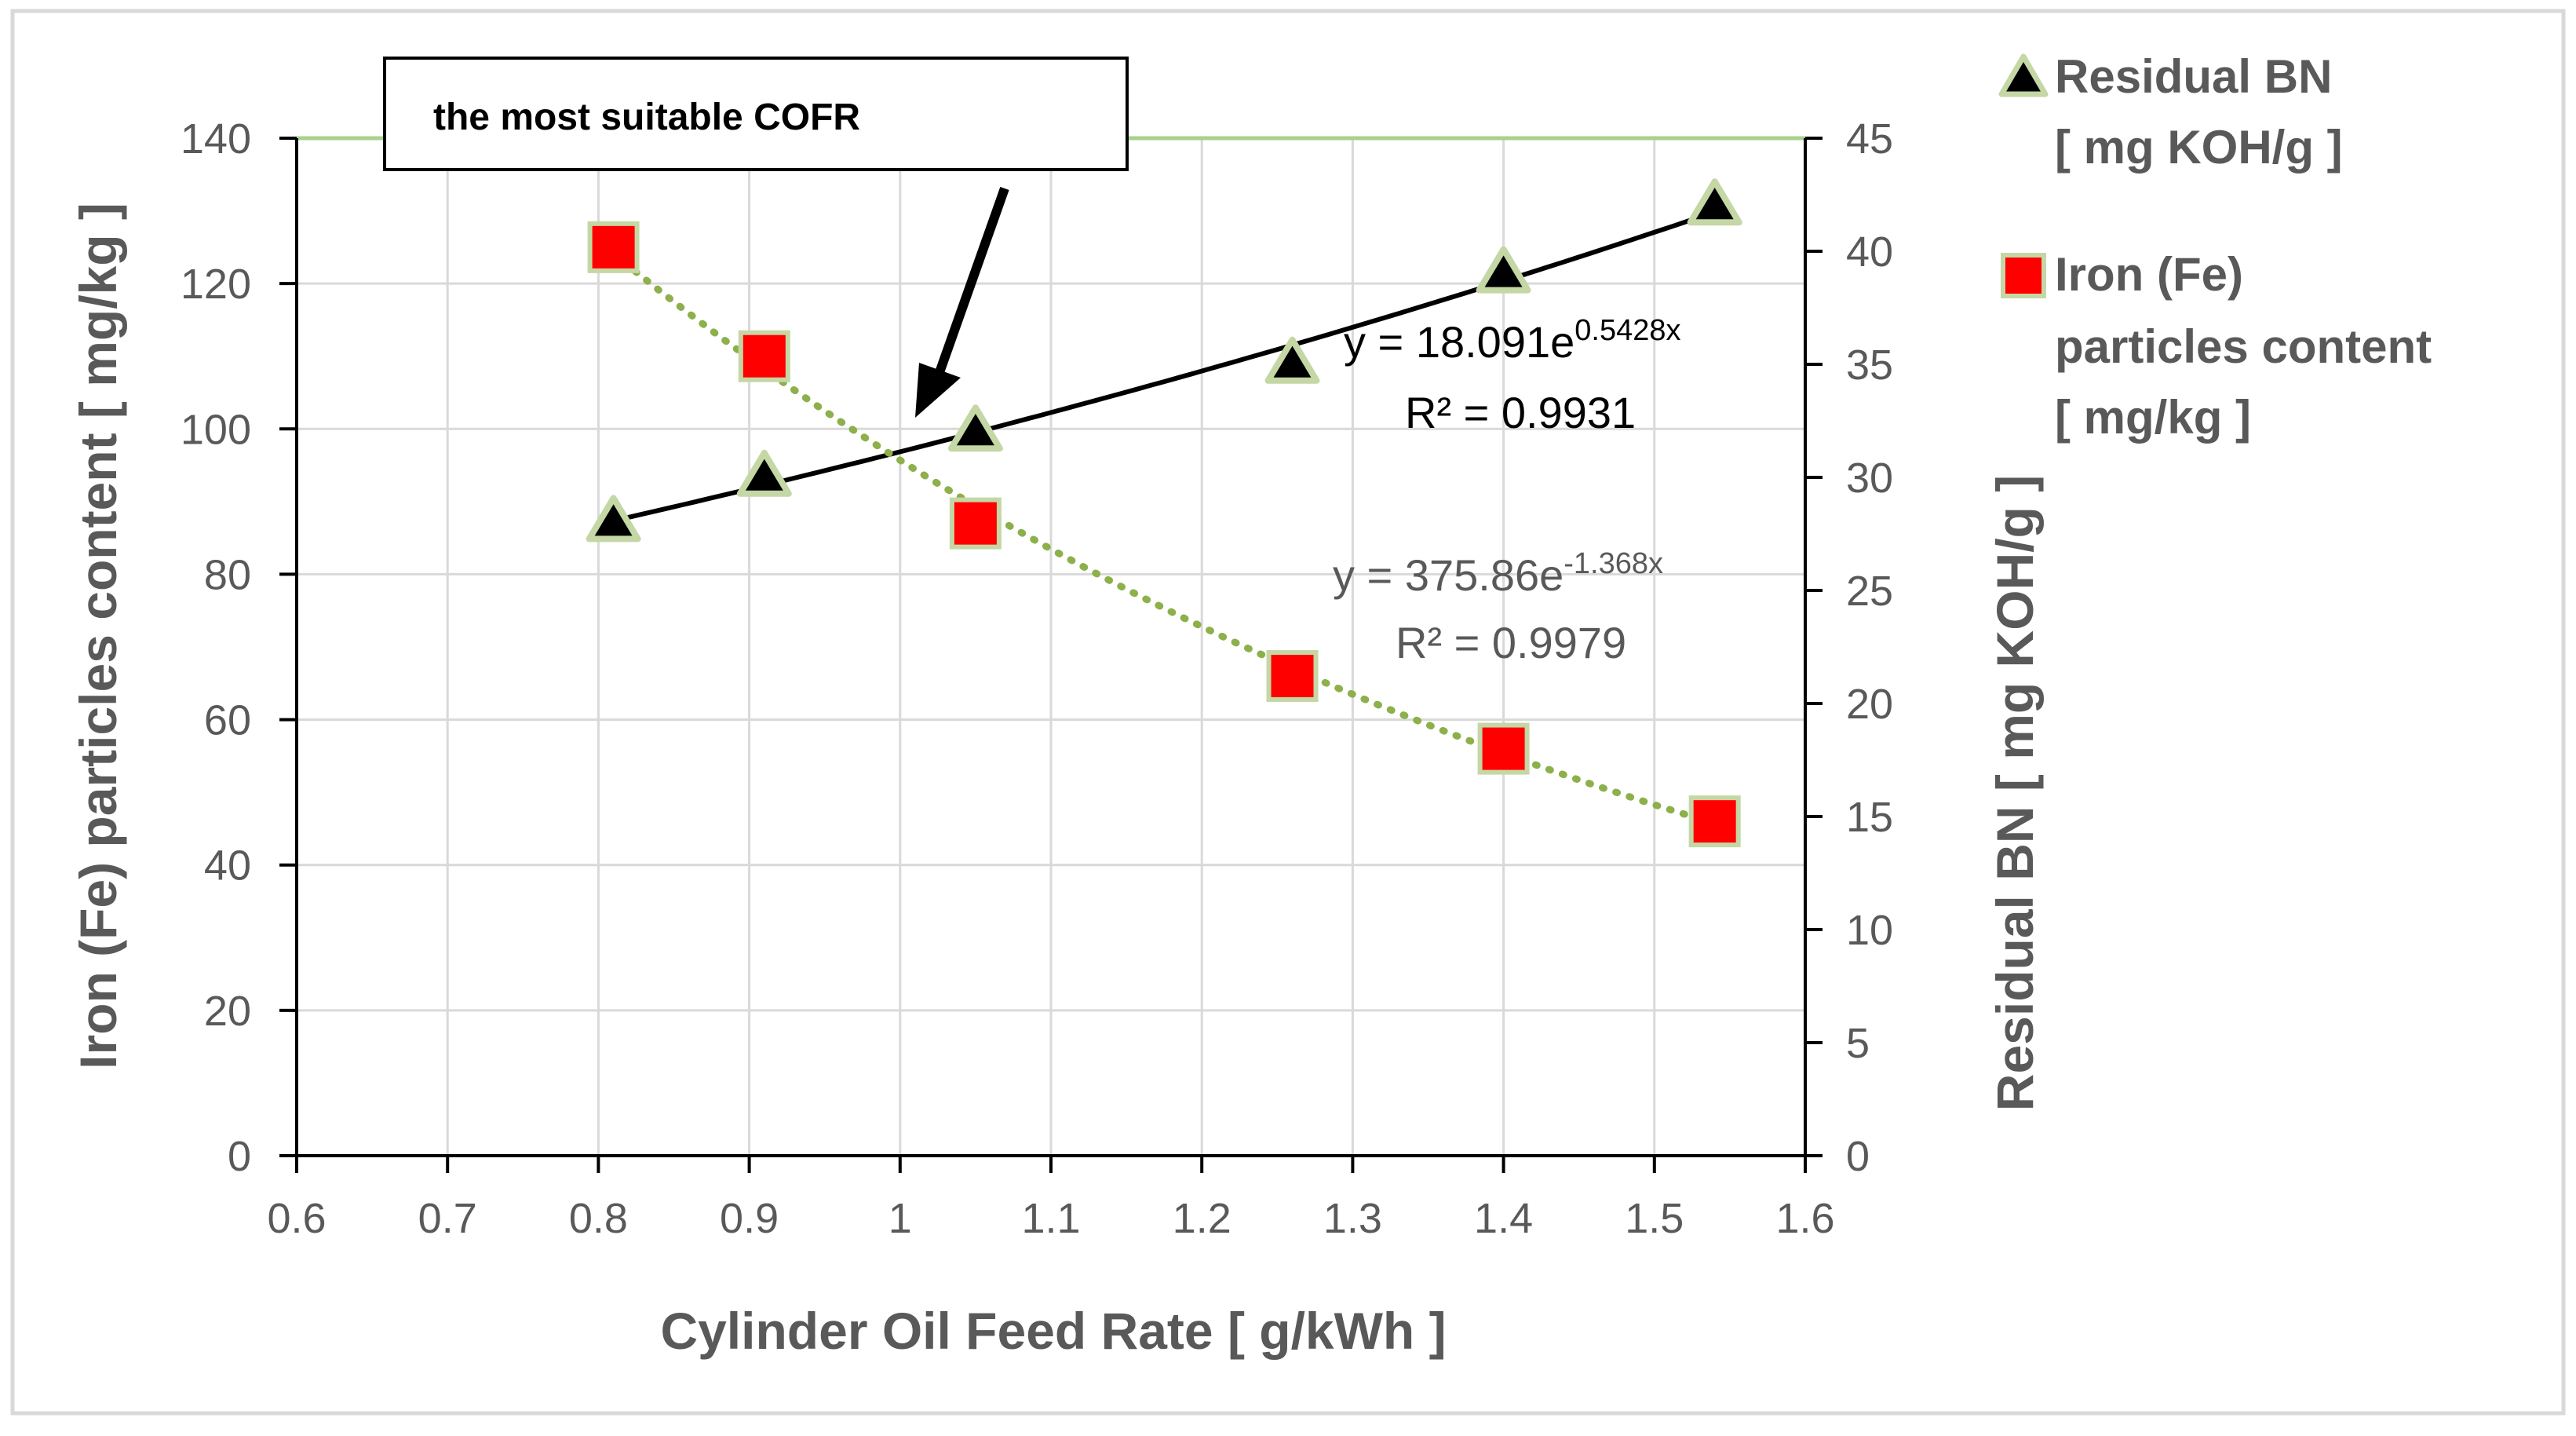 Image resolution: width=2576 pixels, height=1436 pixels. I want to click on x-tick-label: 1.3, so click(1352, 1218).